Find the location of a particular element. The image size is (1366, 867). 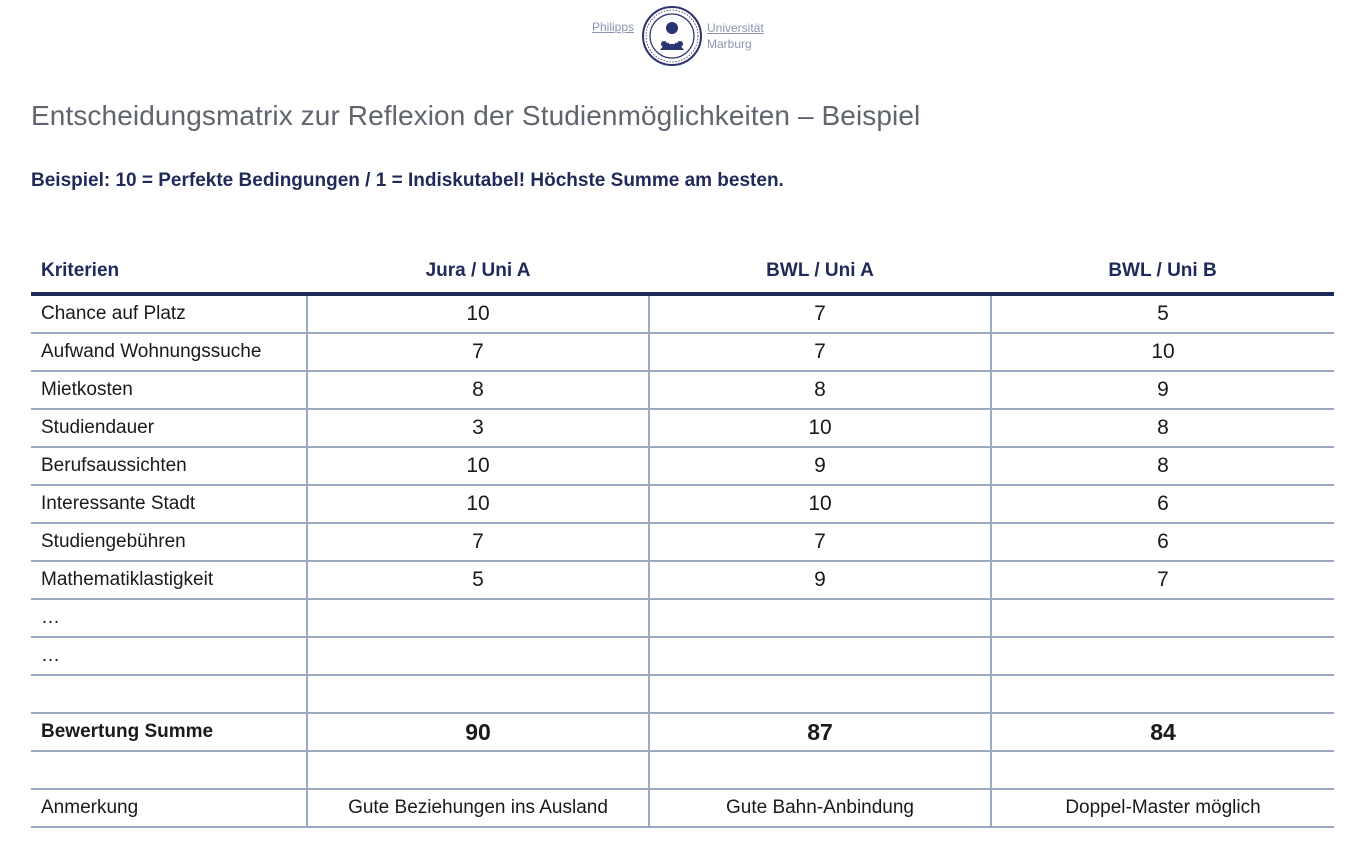

table-row: Studiengebühren 7 7 6 is located at coordinates (682, 542).